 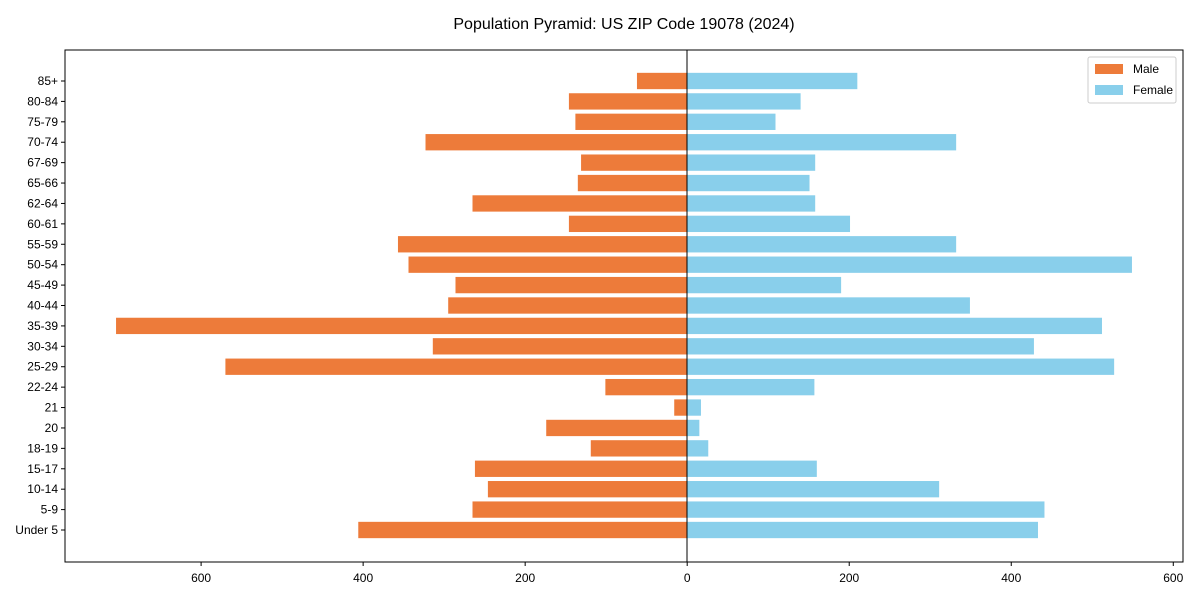 What do you see at coordinates (1109, 90) in the screenshot?
I see `legend-swatch-female` at bounding box center [1109, 90].